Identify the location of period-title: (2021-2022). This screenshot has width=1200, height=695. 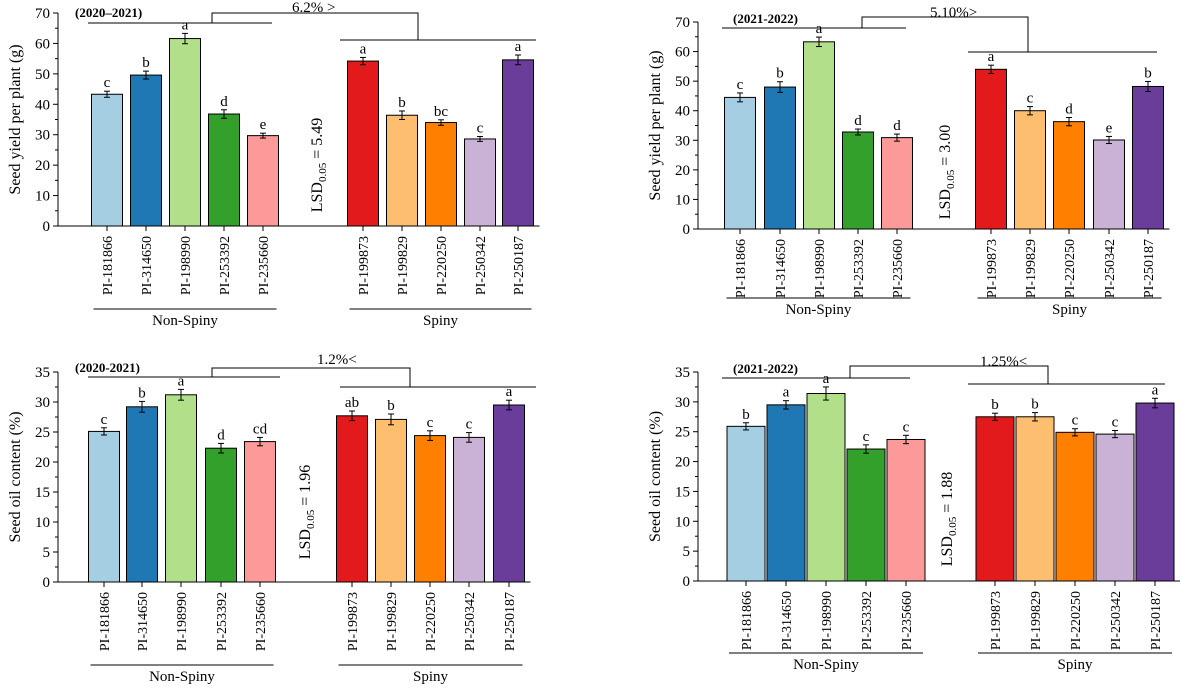
(765, 368).